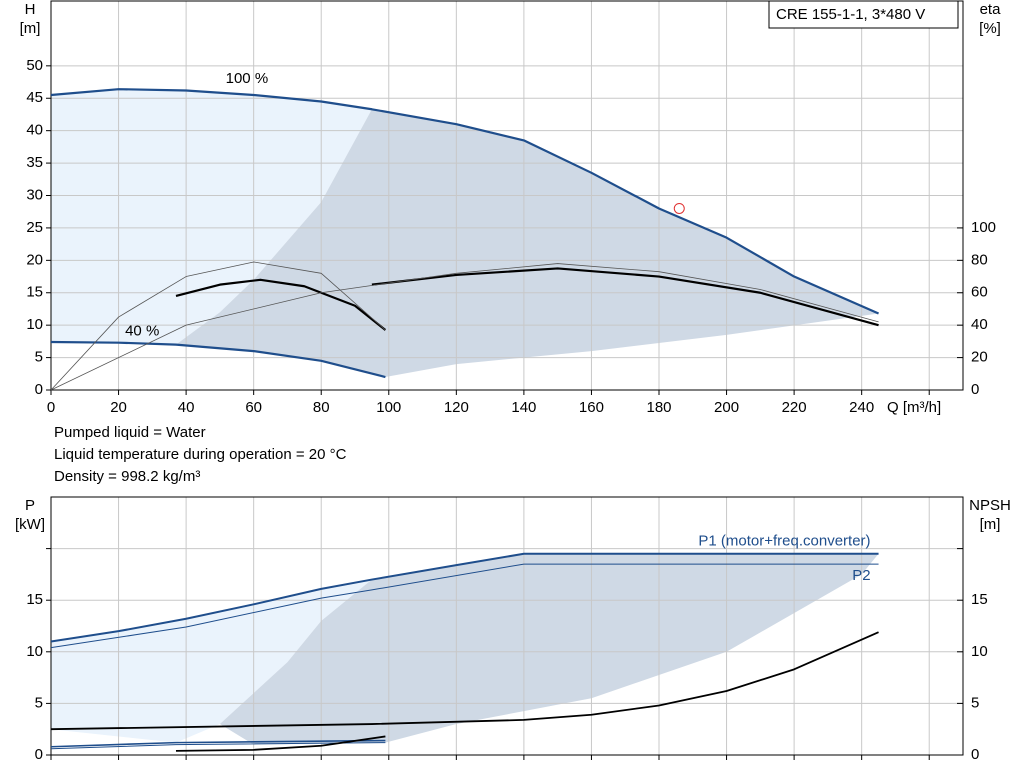  Describe the element at coordinates (34, 65) in the screenshot. I see `y-tick-label: 50` at that location.